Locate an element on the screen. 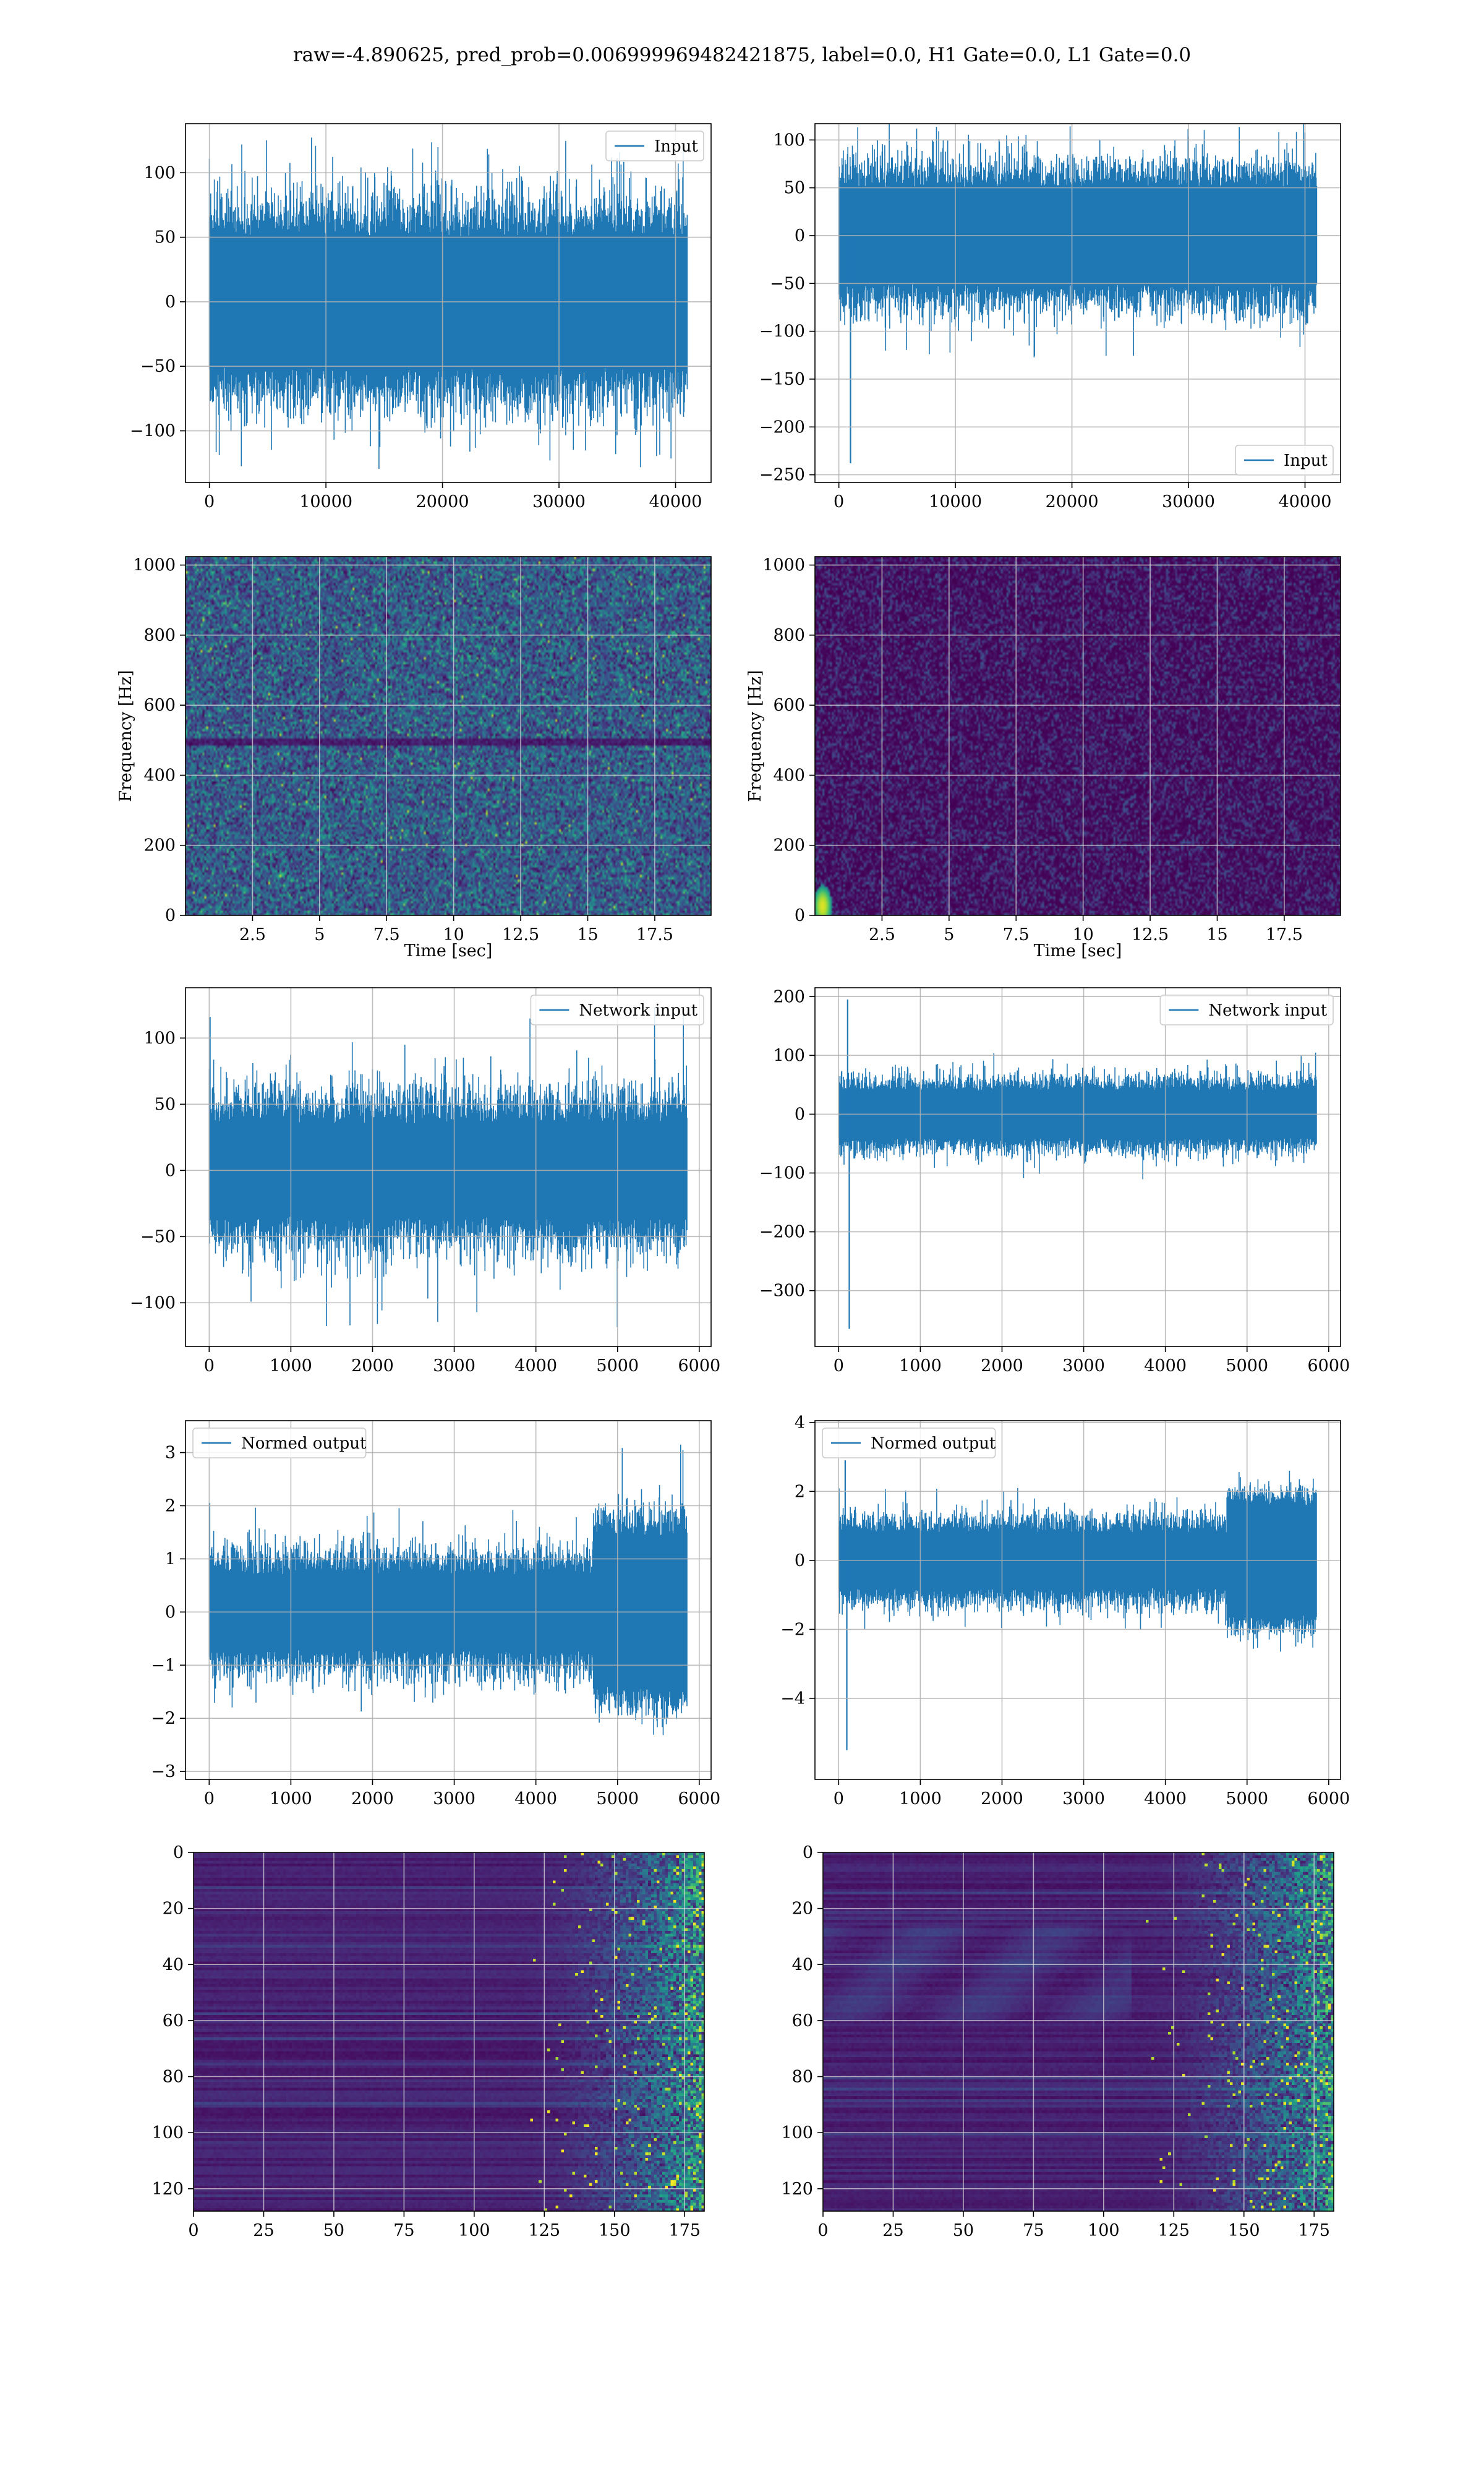  x-tick-label-2: 2000 is located at coordinates (1002, 1798).